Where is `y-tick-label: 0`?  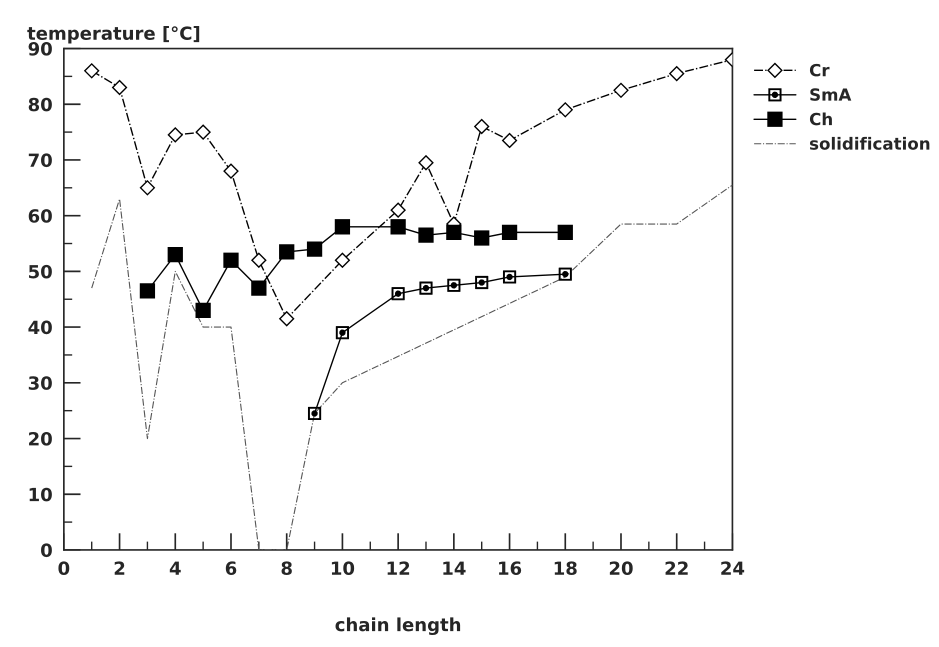 y-tick-label: 0 is located at coordinates (46, 550).